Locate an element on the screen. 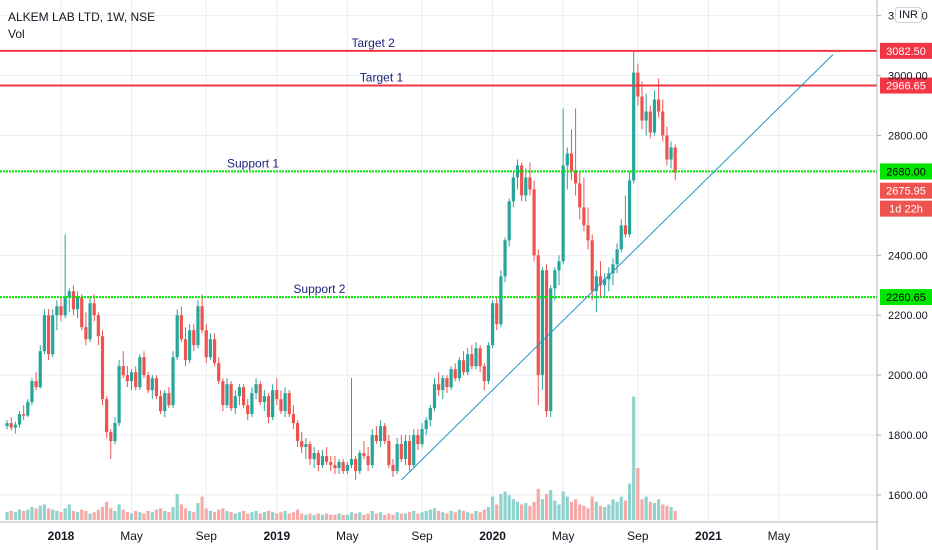  current-price-tag-bg is located at coordinates (906, 190).